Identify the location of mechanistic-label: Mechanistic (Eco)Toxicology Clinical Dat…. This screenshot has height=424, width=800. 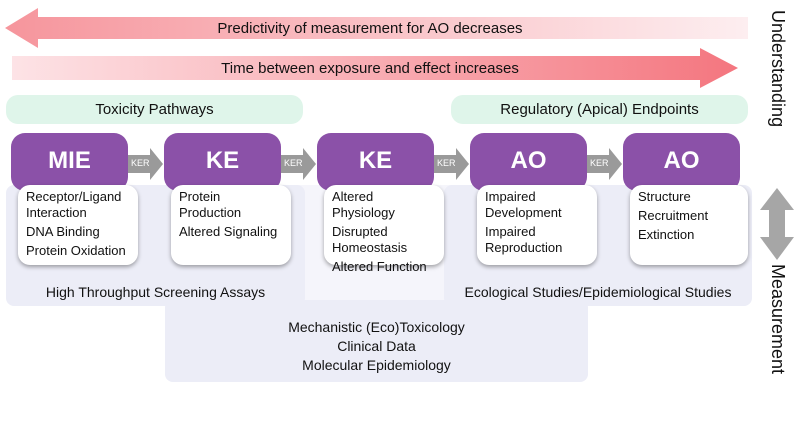
(376, 346).